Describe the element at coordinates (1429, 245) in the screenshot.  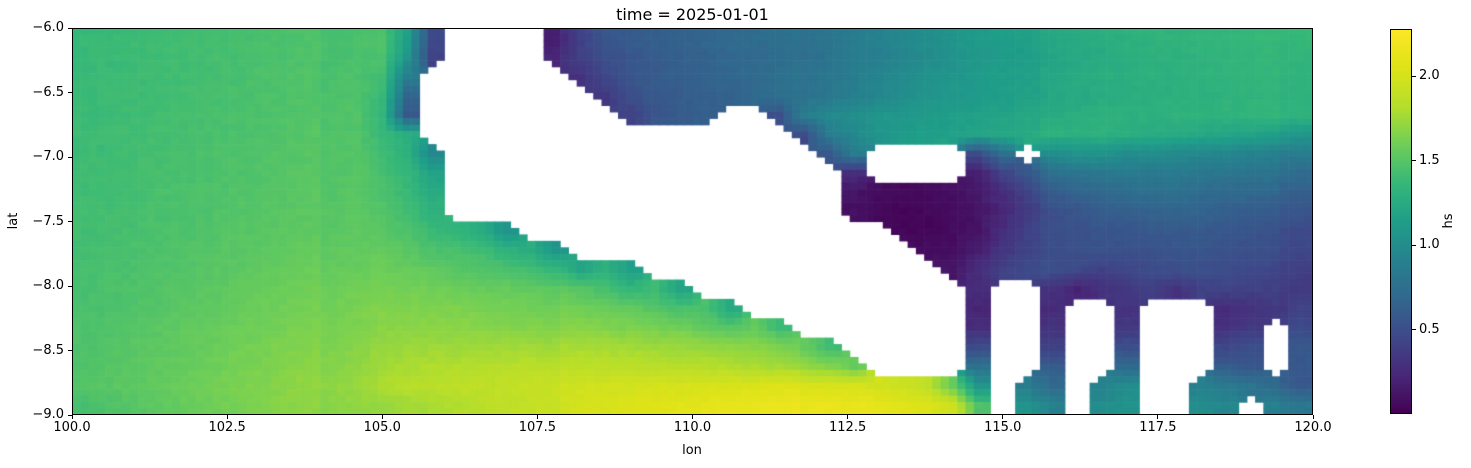
I see `colorbar-tick-label: 1.0` at that location.